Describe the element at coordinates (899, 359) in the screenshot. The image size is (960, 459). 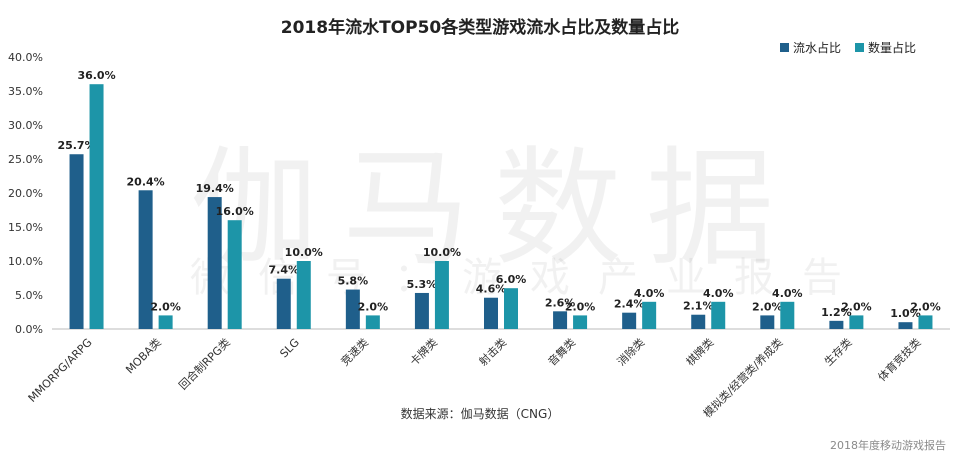
I see `x-tick-label: 体育竞技类` at that location.